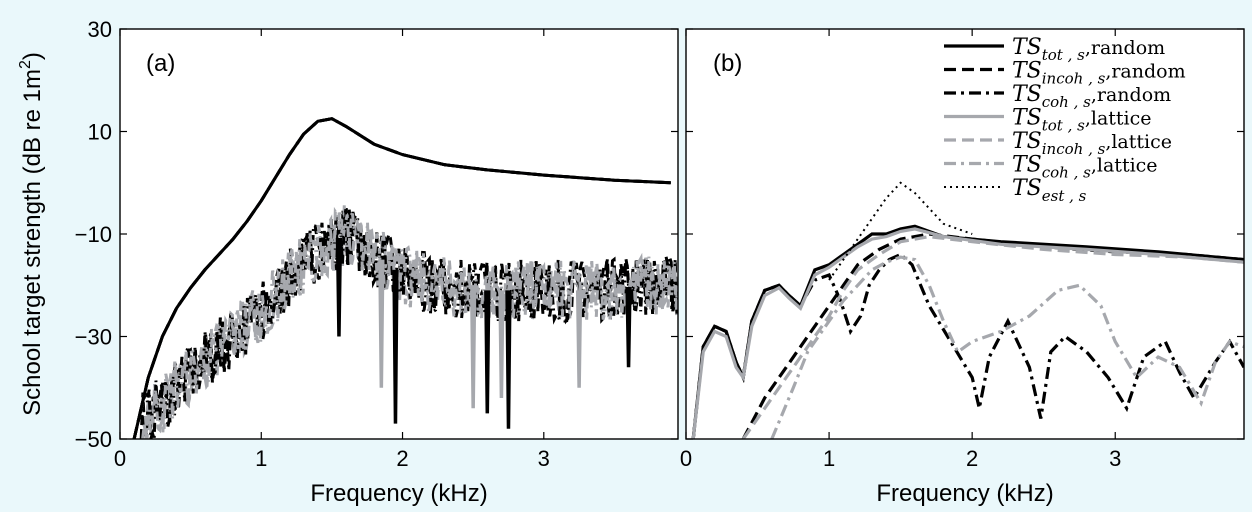 The width and height of the screenshot is (1252, 512). I want to click on legend-entry: TScoh , s,lattice, so click(1085, 167).